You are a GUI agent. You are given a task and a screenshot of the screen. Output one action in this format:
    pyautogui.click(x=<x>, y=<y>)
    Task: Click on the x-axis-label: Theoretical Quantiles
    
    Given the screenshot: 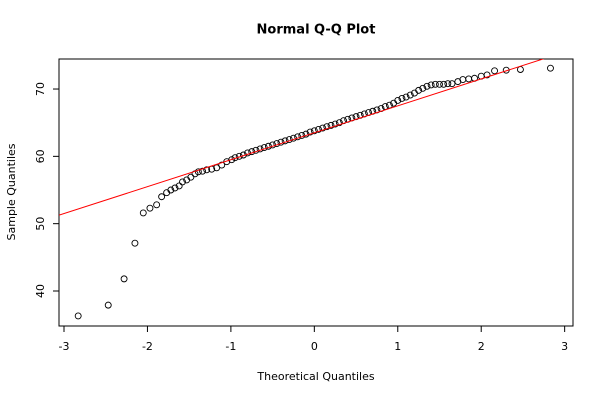 What is the action you would take?
    pyautogui.click(x=315, y=376)
    